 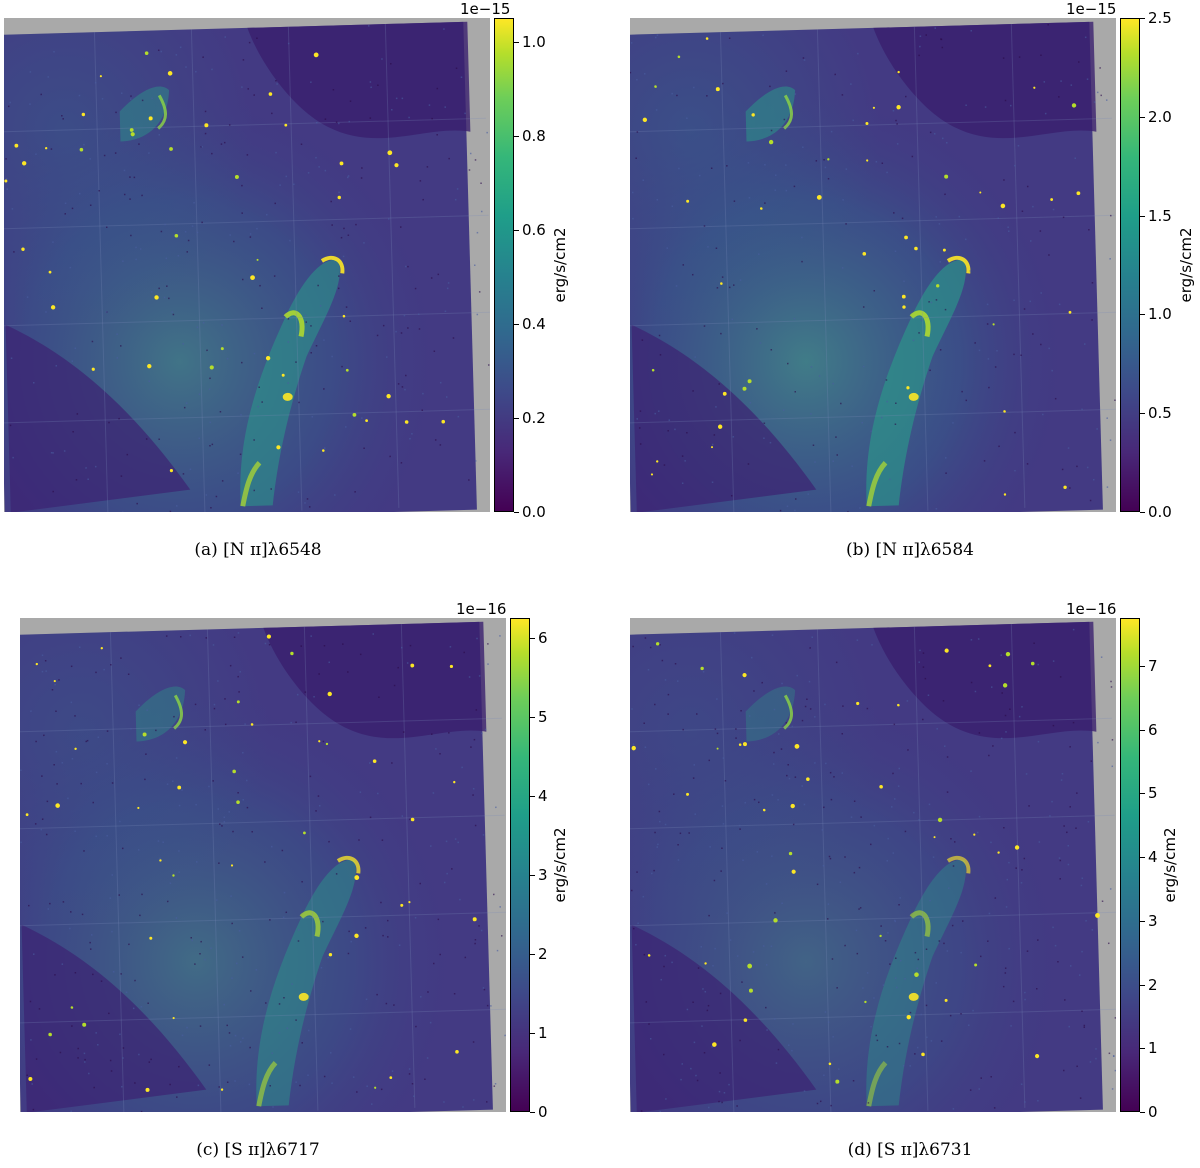 I want to click on panel-caption-d: (d) [S ɪɪ]λ6731, so click(x=910, y=1150).